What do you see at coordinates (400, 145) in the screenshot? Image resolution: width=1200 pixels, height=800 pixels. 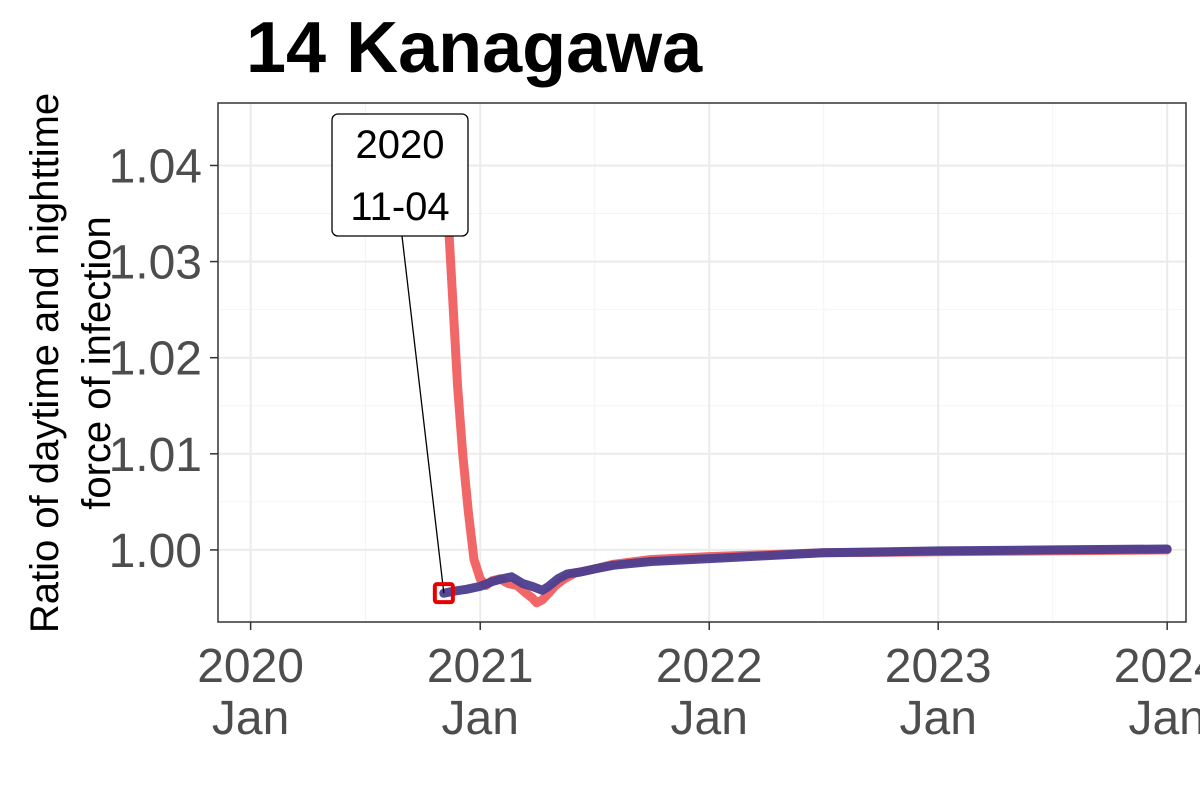 I see `annotation-year: 2020` at bounding box center [400, 145].